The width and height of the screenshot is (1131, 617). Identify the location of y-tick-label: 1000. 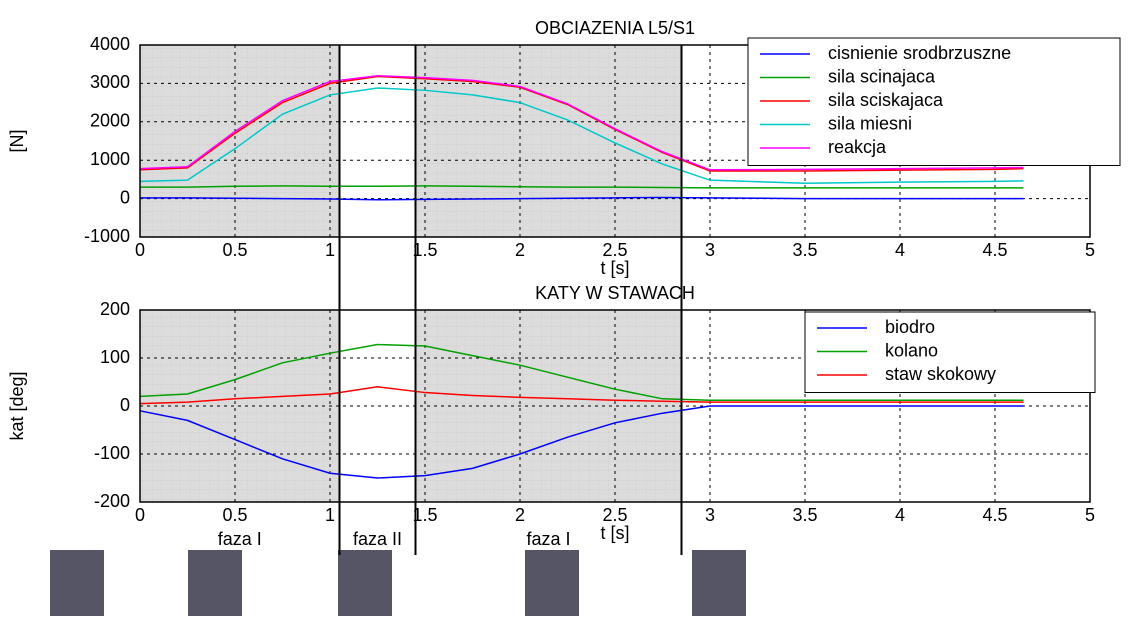
(110, 159).